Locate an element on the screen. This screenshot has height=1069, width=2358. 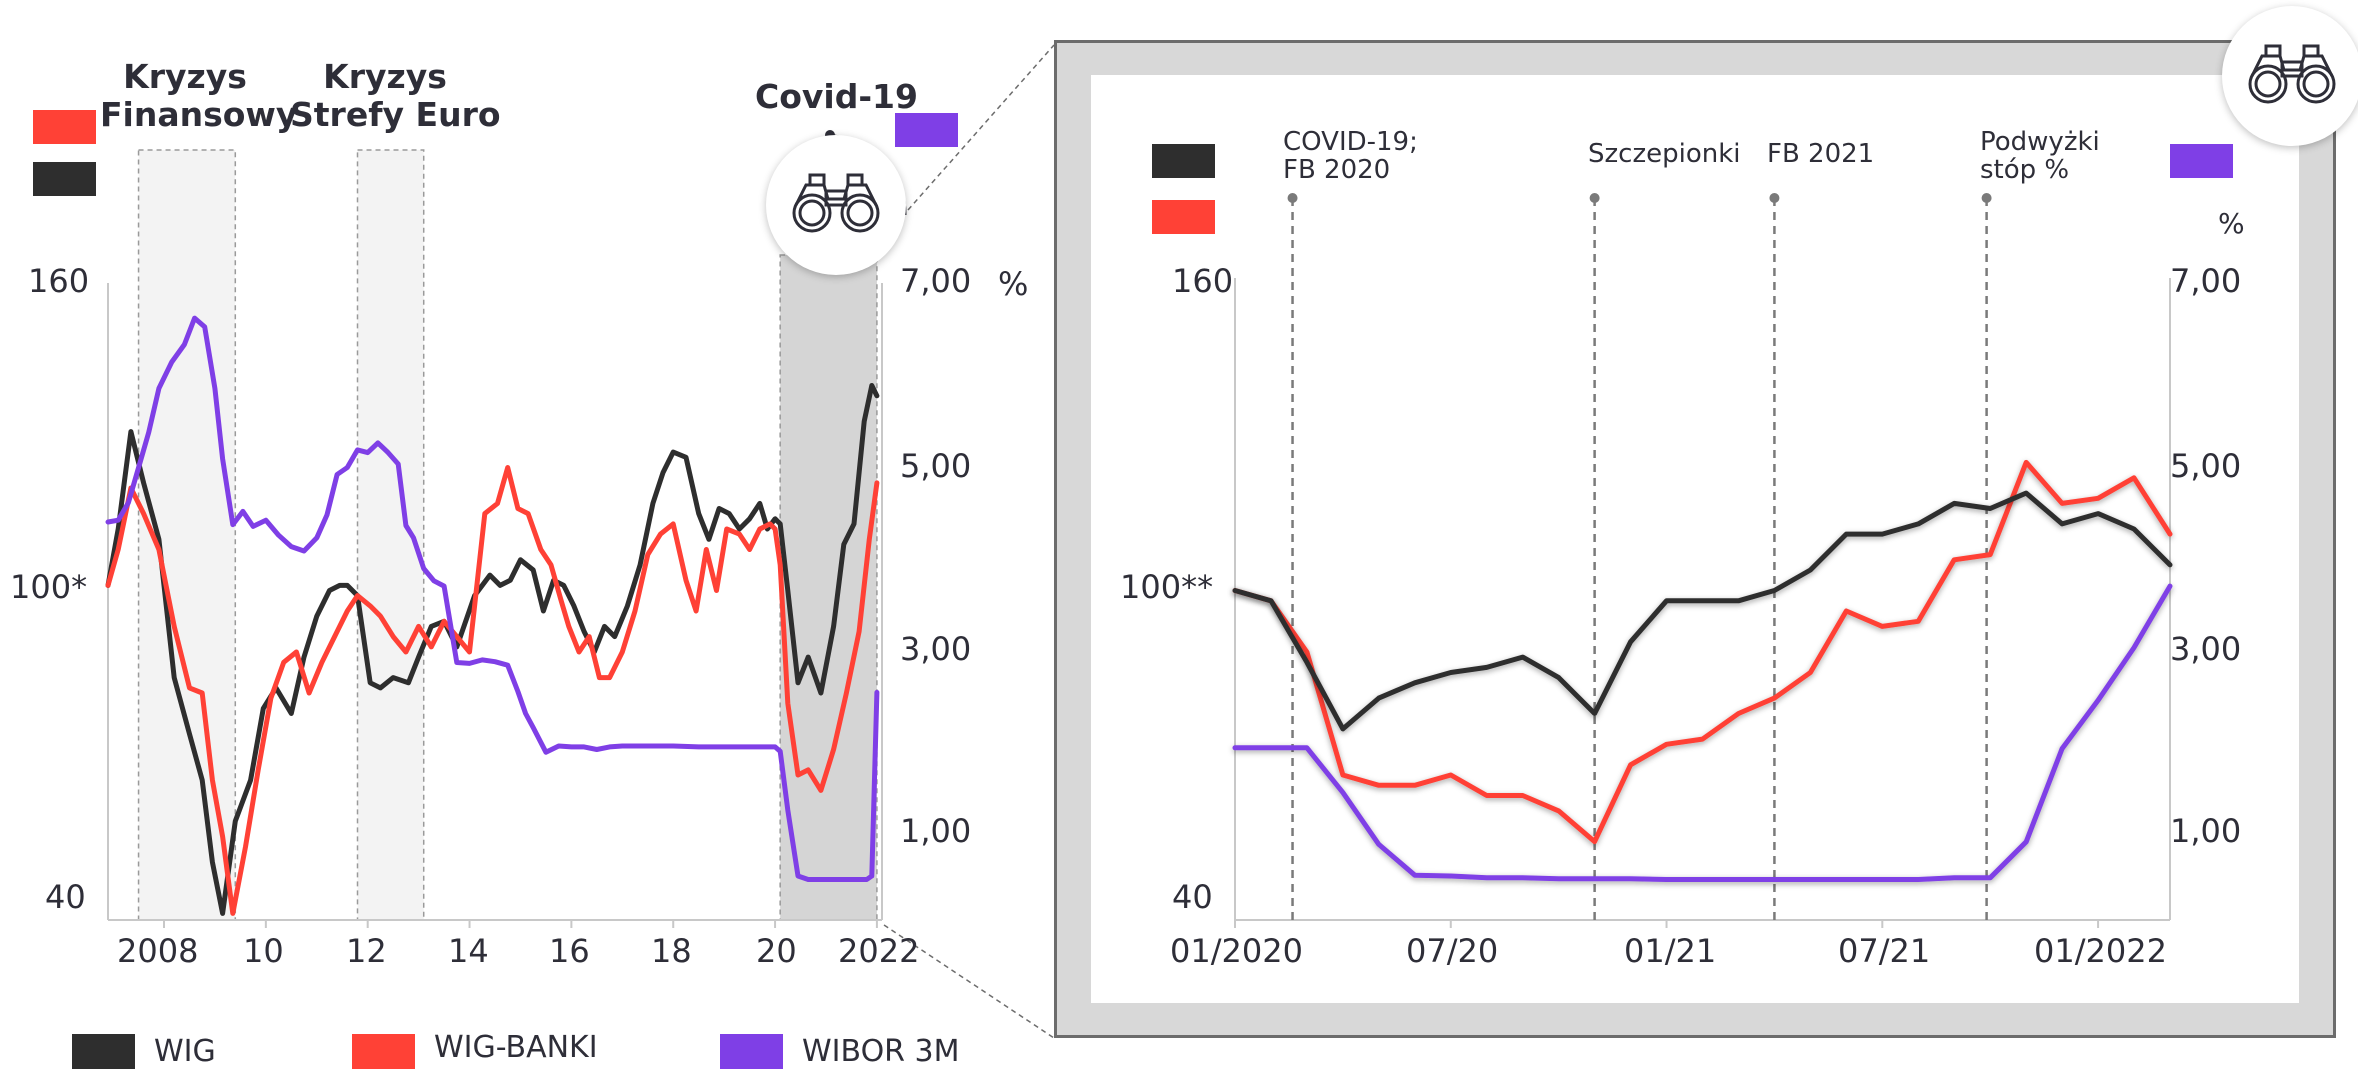
zoom-x-tick-01-21: 01/21 is located at coordinates (1670, 951).